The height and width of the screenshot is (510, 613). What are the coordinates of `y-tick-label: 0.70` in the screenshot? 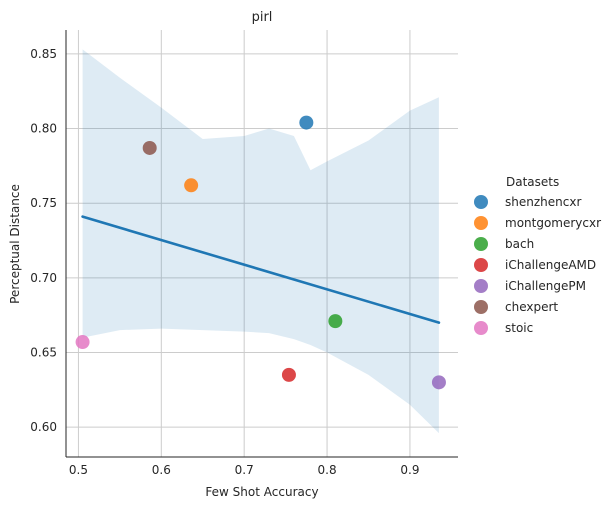 It's located at (43, 278).